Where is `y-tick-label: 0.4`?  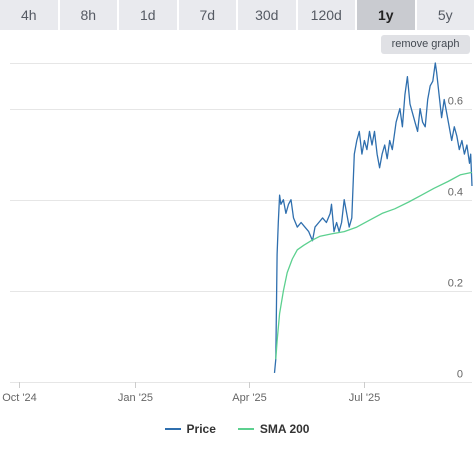 y-tick-label: 0.4 is located at coordinates (455, 193).